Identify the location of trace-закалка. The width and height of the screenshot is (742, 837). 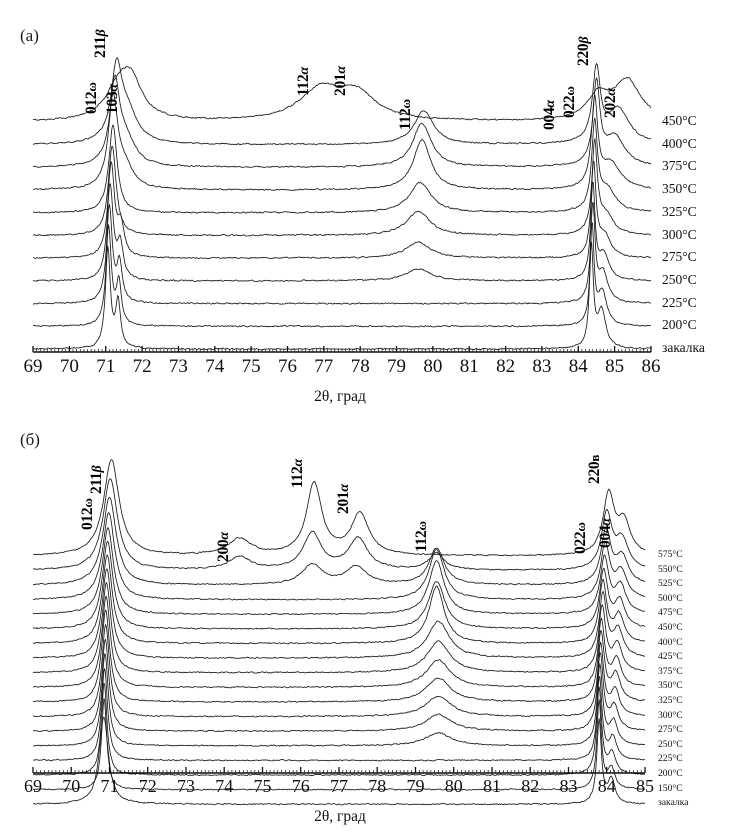
(342, 296).